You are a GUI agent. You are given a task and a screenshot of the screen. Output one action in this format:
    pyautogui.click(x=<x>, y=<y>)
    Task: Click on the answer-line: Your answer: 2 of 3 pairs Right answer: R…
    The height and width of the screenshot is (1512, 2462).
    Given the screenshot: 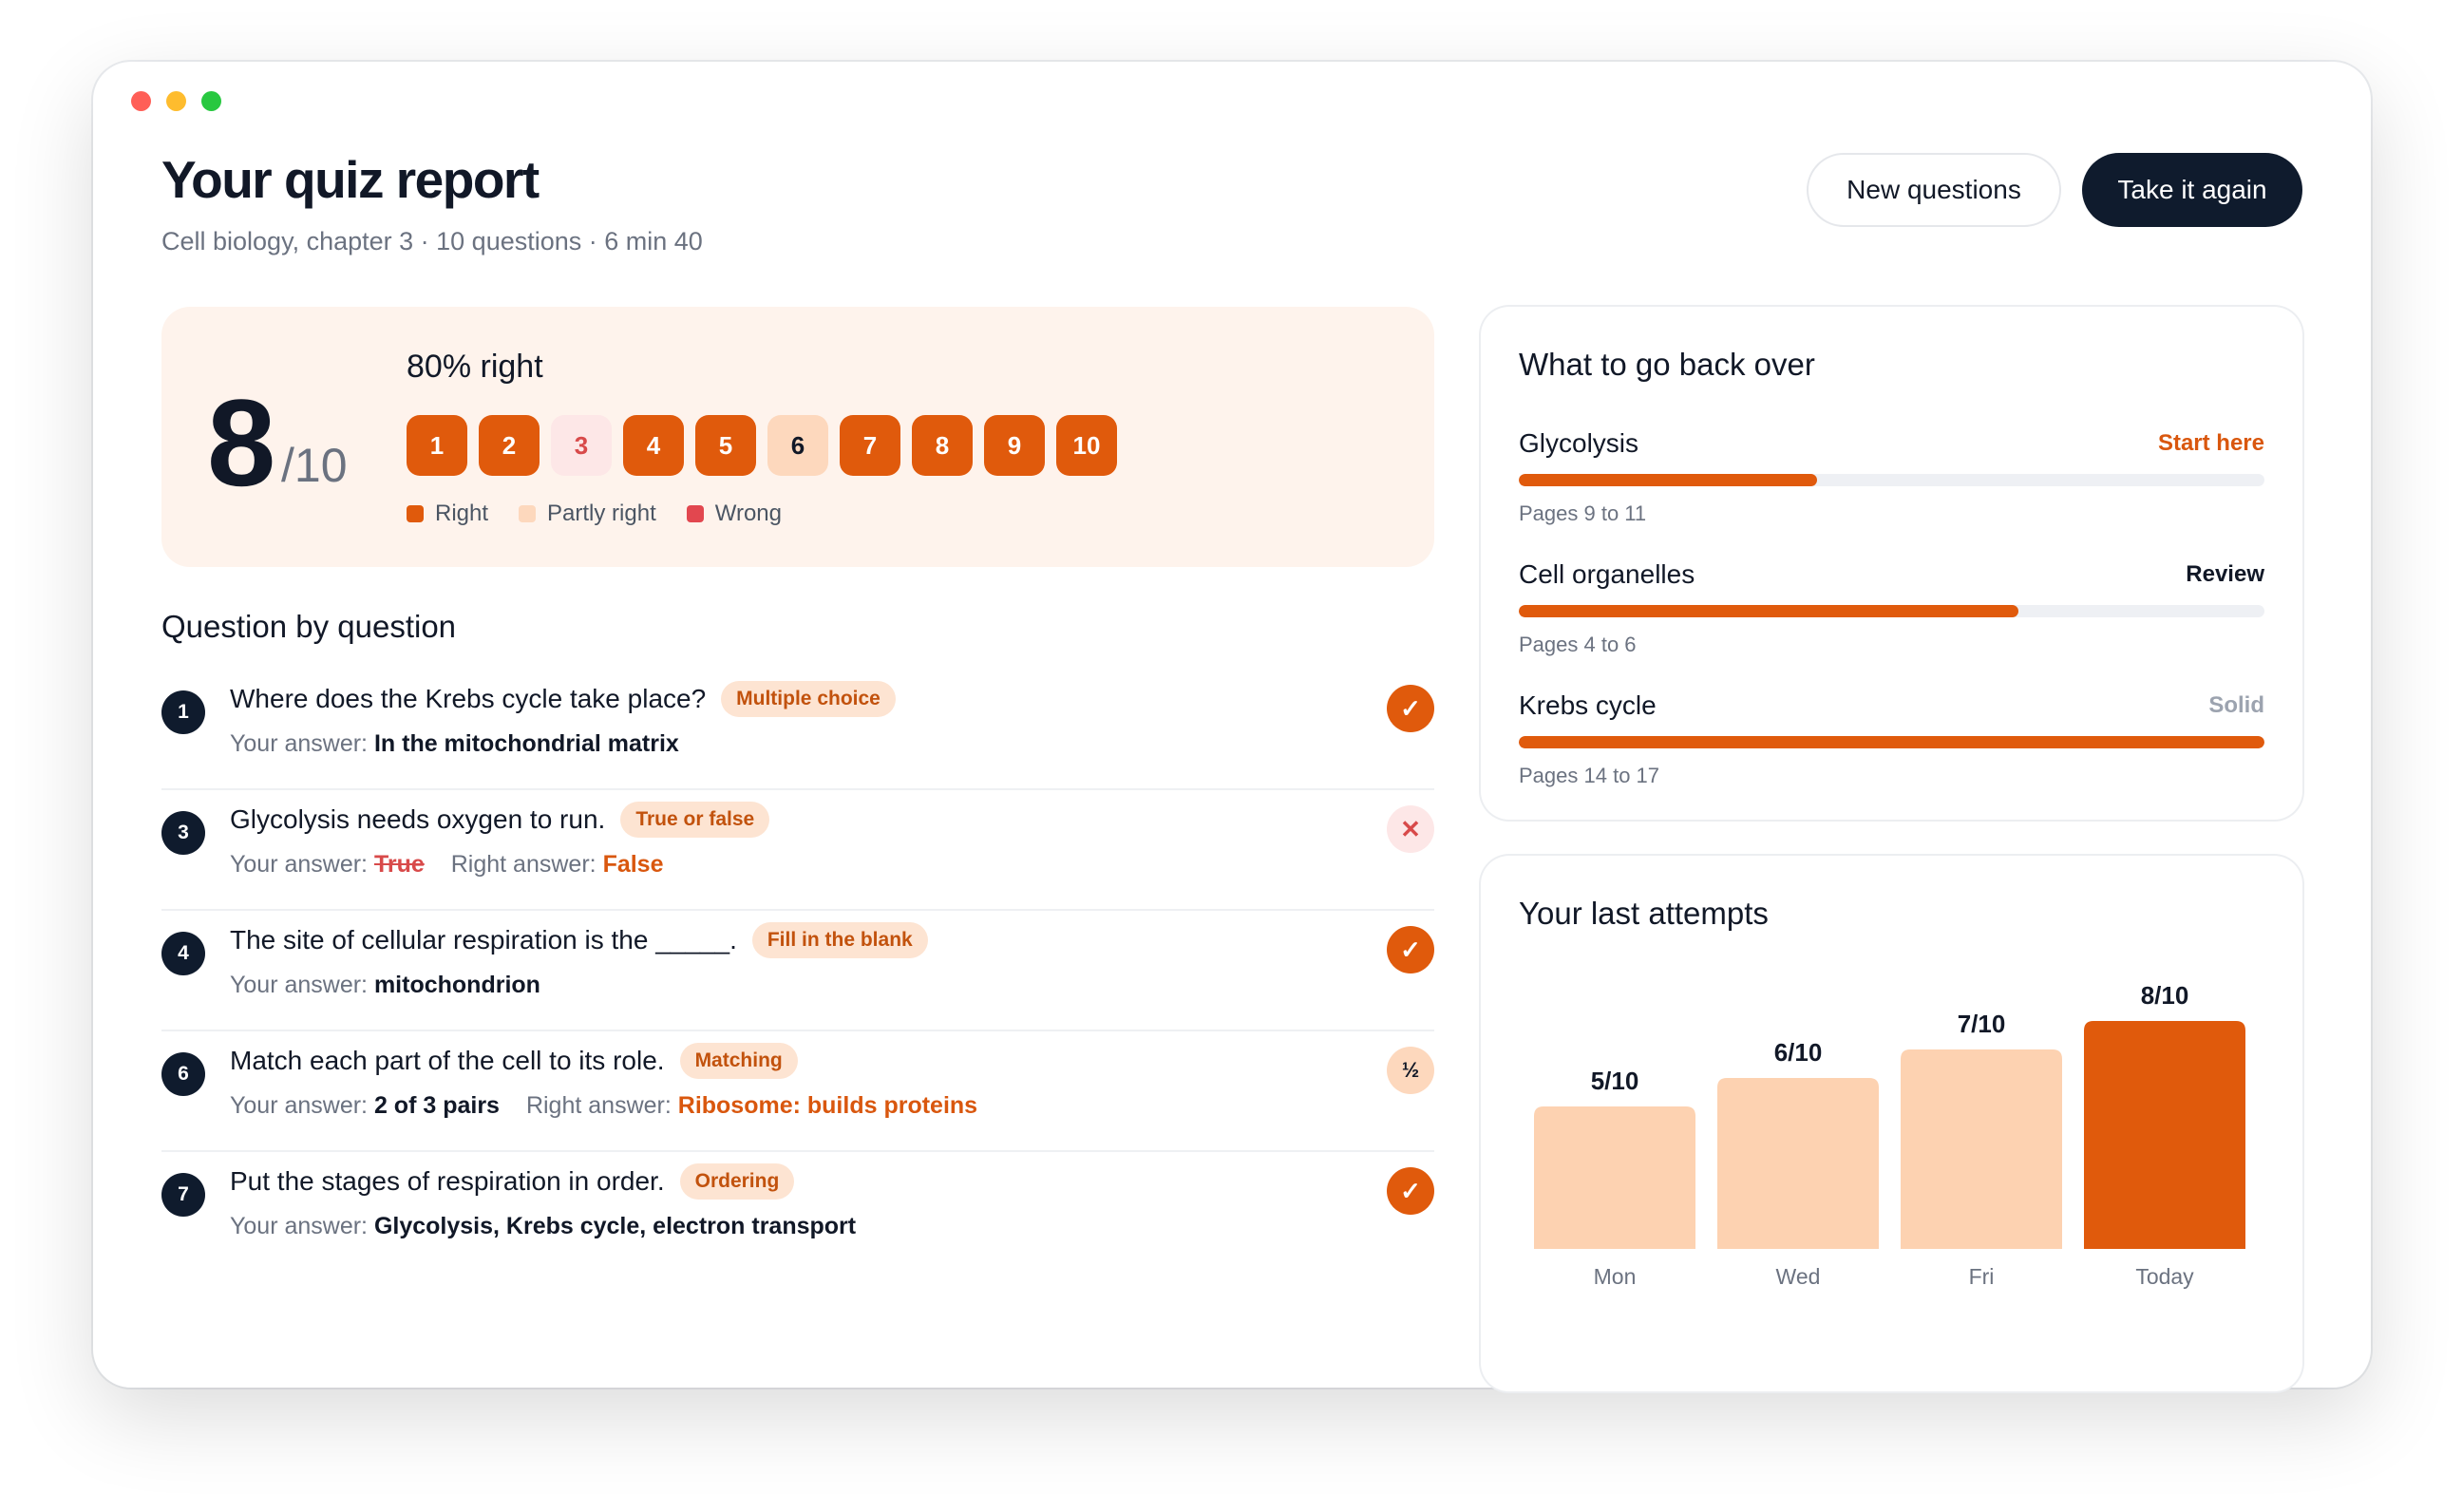 What is the action you would take?
    pyautogui.click(x=603, y=1106)
    